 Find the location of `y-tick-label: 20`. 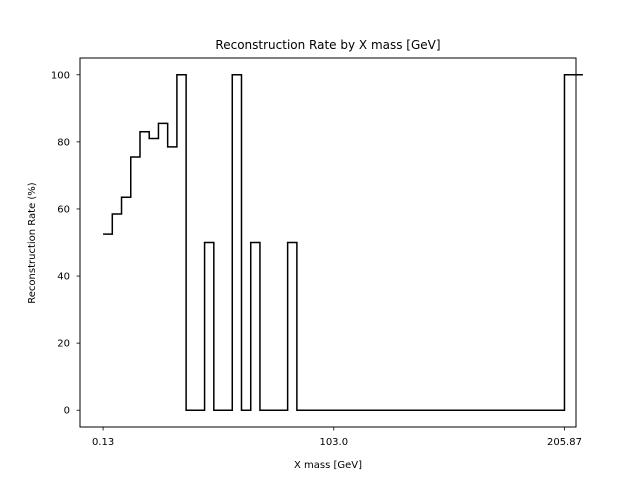

y-tick-label: 20 is located at coordinates (63, 344).